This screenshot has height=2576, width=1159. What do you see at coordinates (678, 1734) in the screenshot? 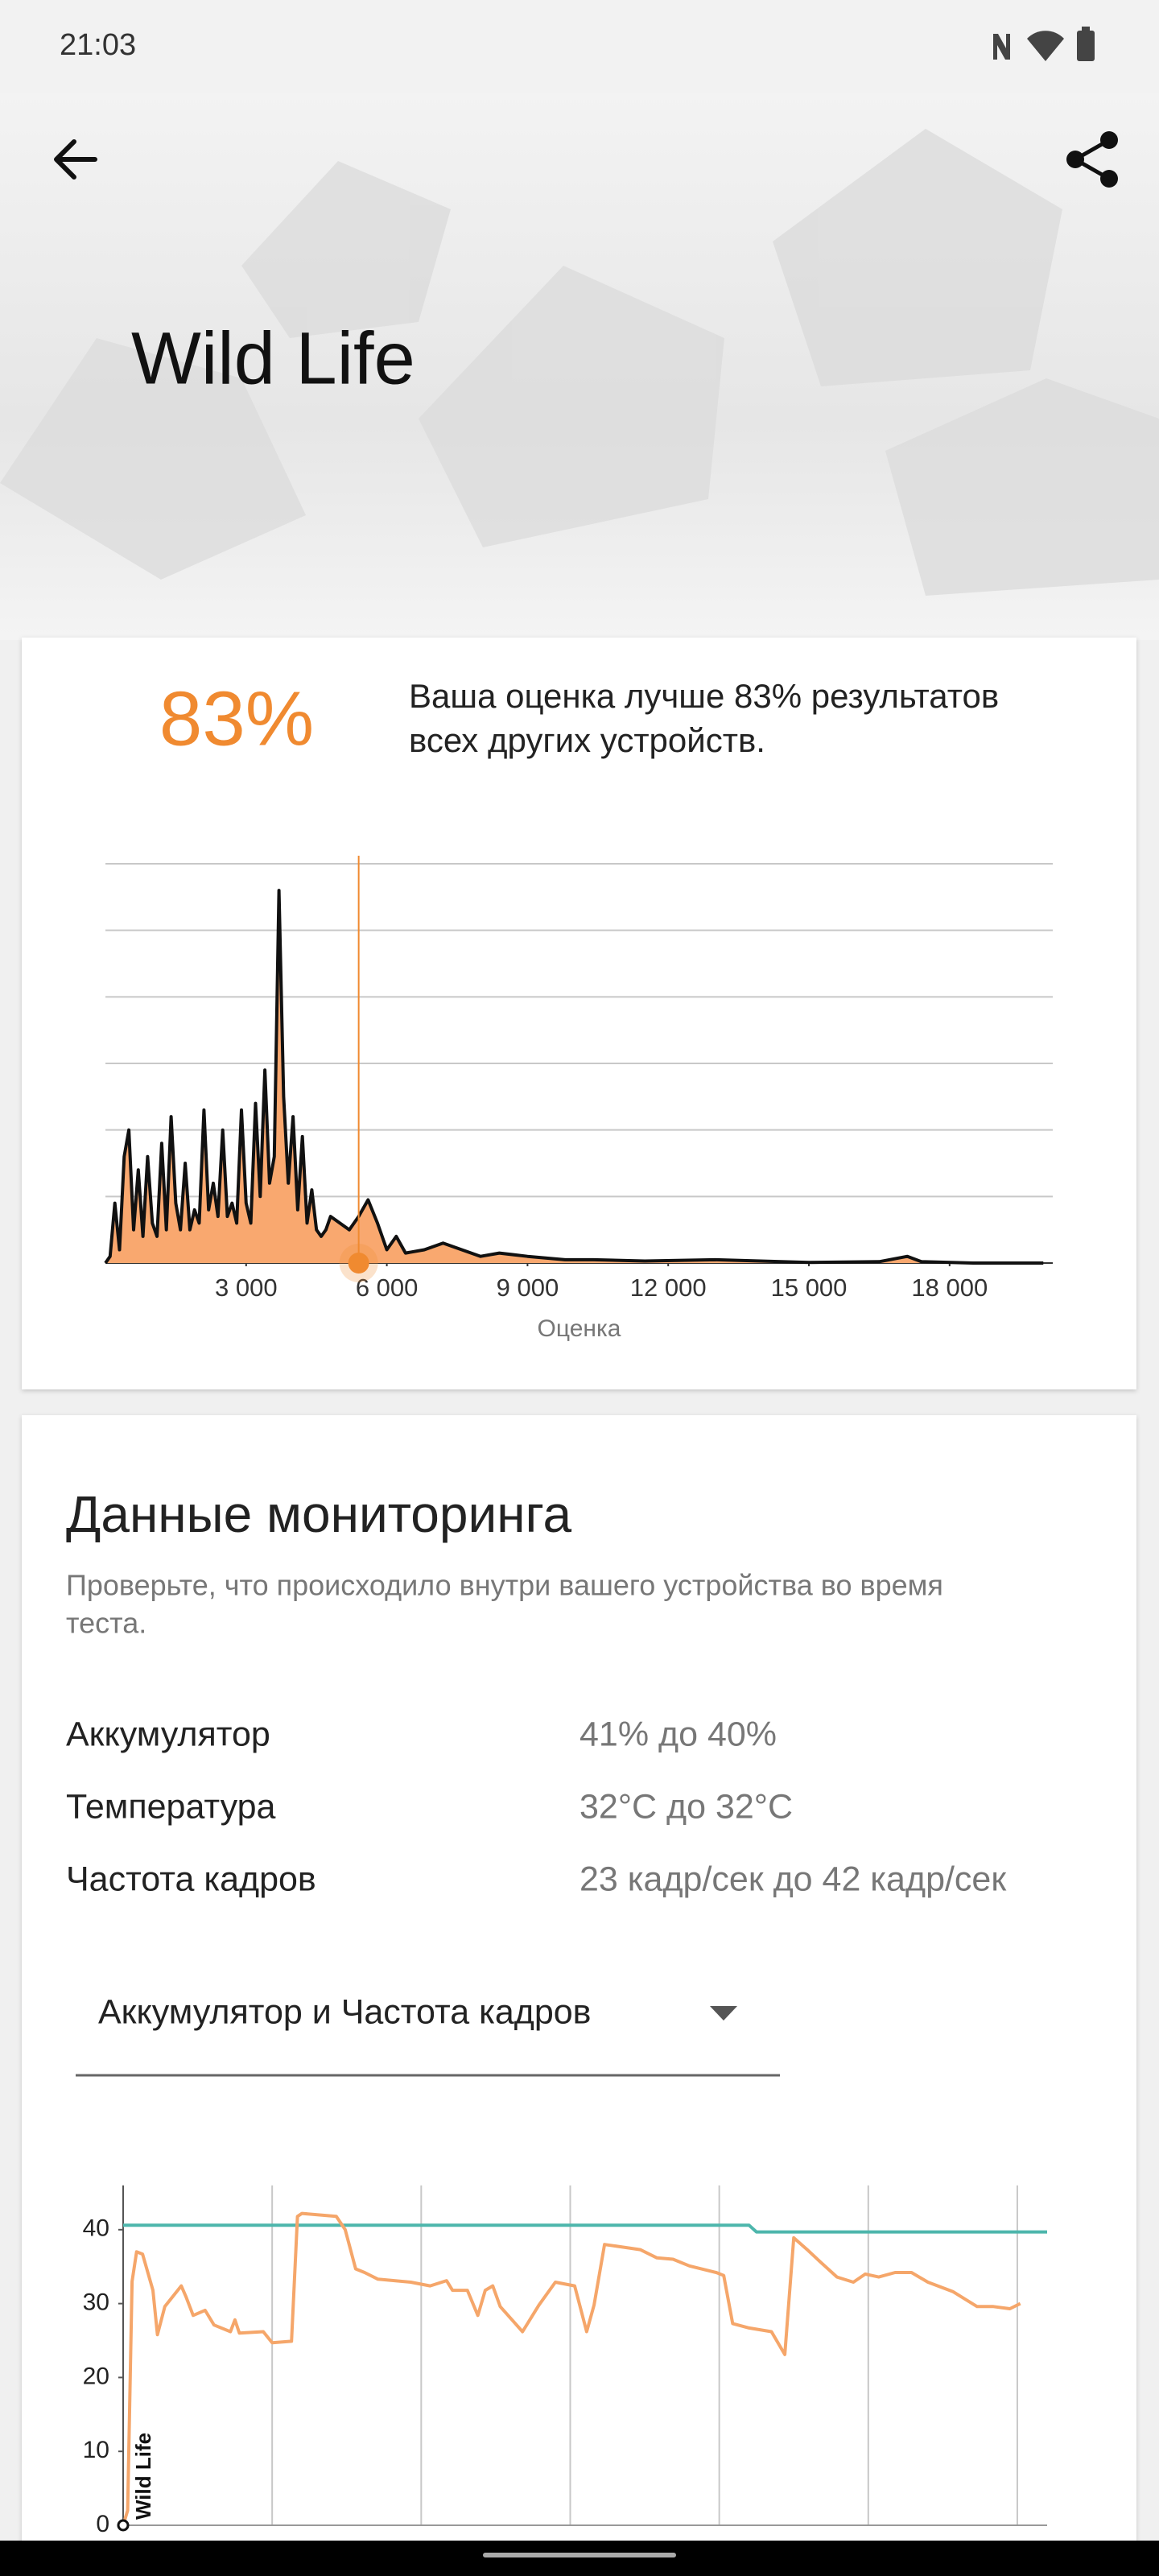
I see `row-value: 41% до 40%` at bounding box center [678, 1734].